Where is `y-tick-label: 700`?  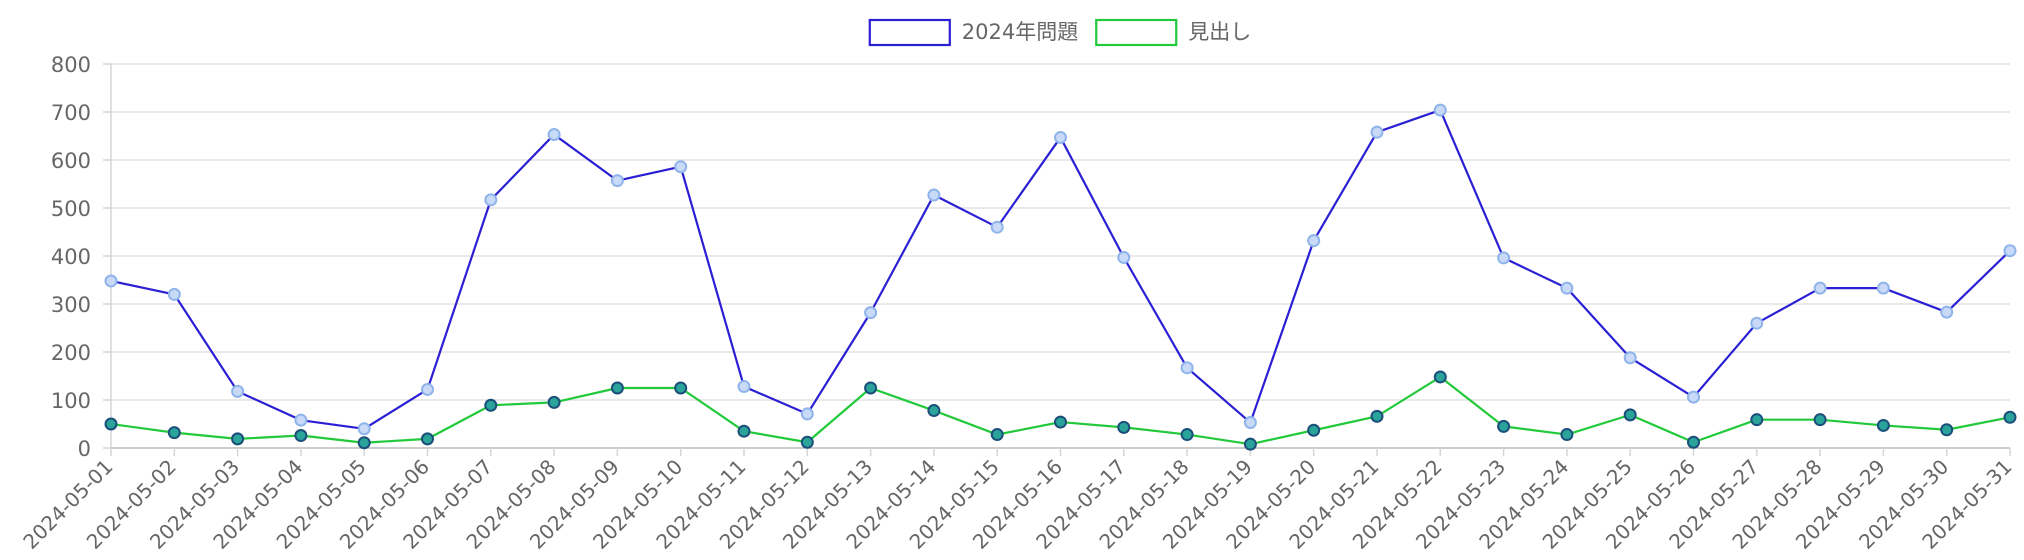
y-tick-label: 700 is located at coordinates (71, 113).